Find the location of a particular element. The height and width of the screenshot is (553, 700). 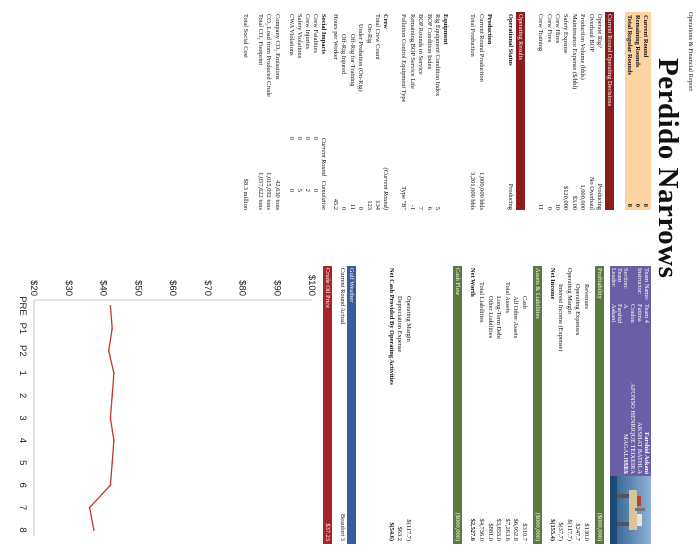

row-value: $7,263.6 is located at coordinates (507, 529).